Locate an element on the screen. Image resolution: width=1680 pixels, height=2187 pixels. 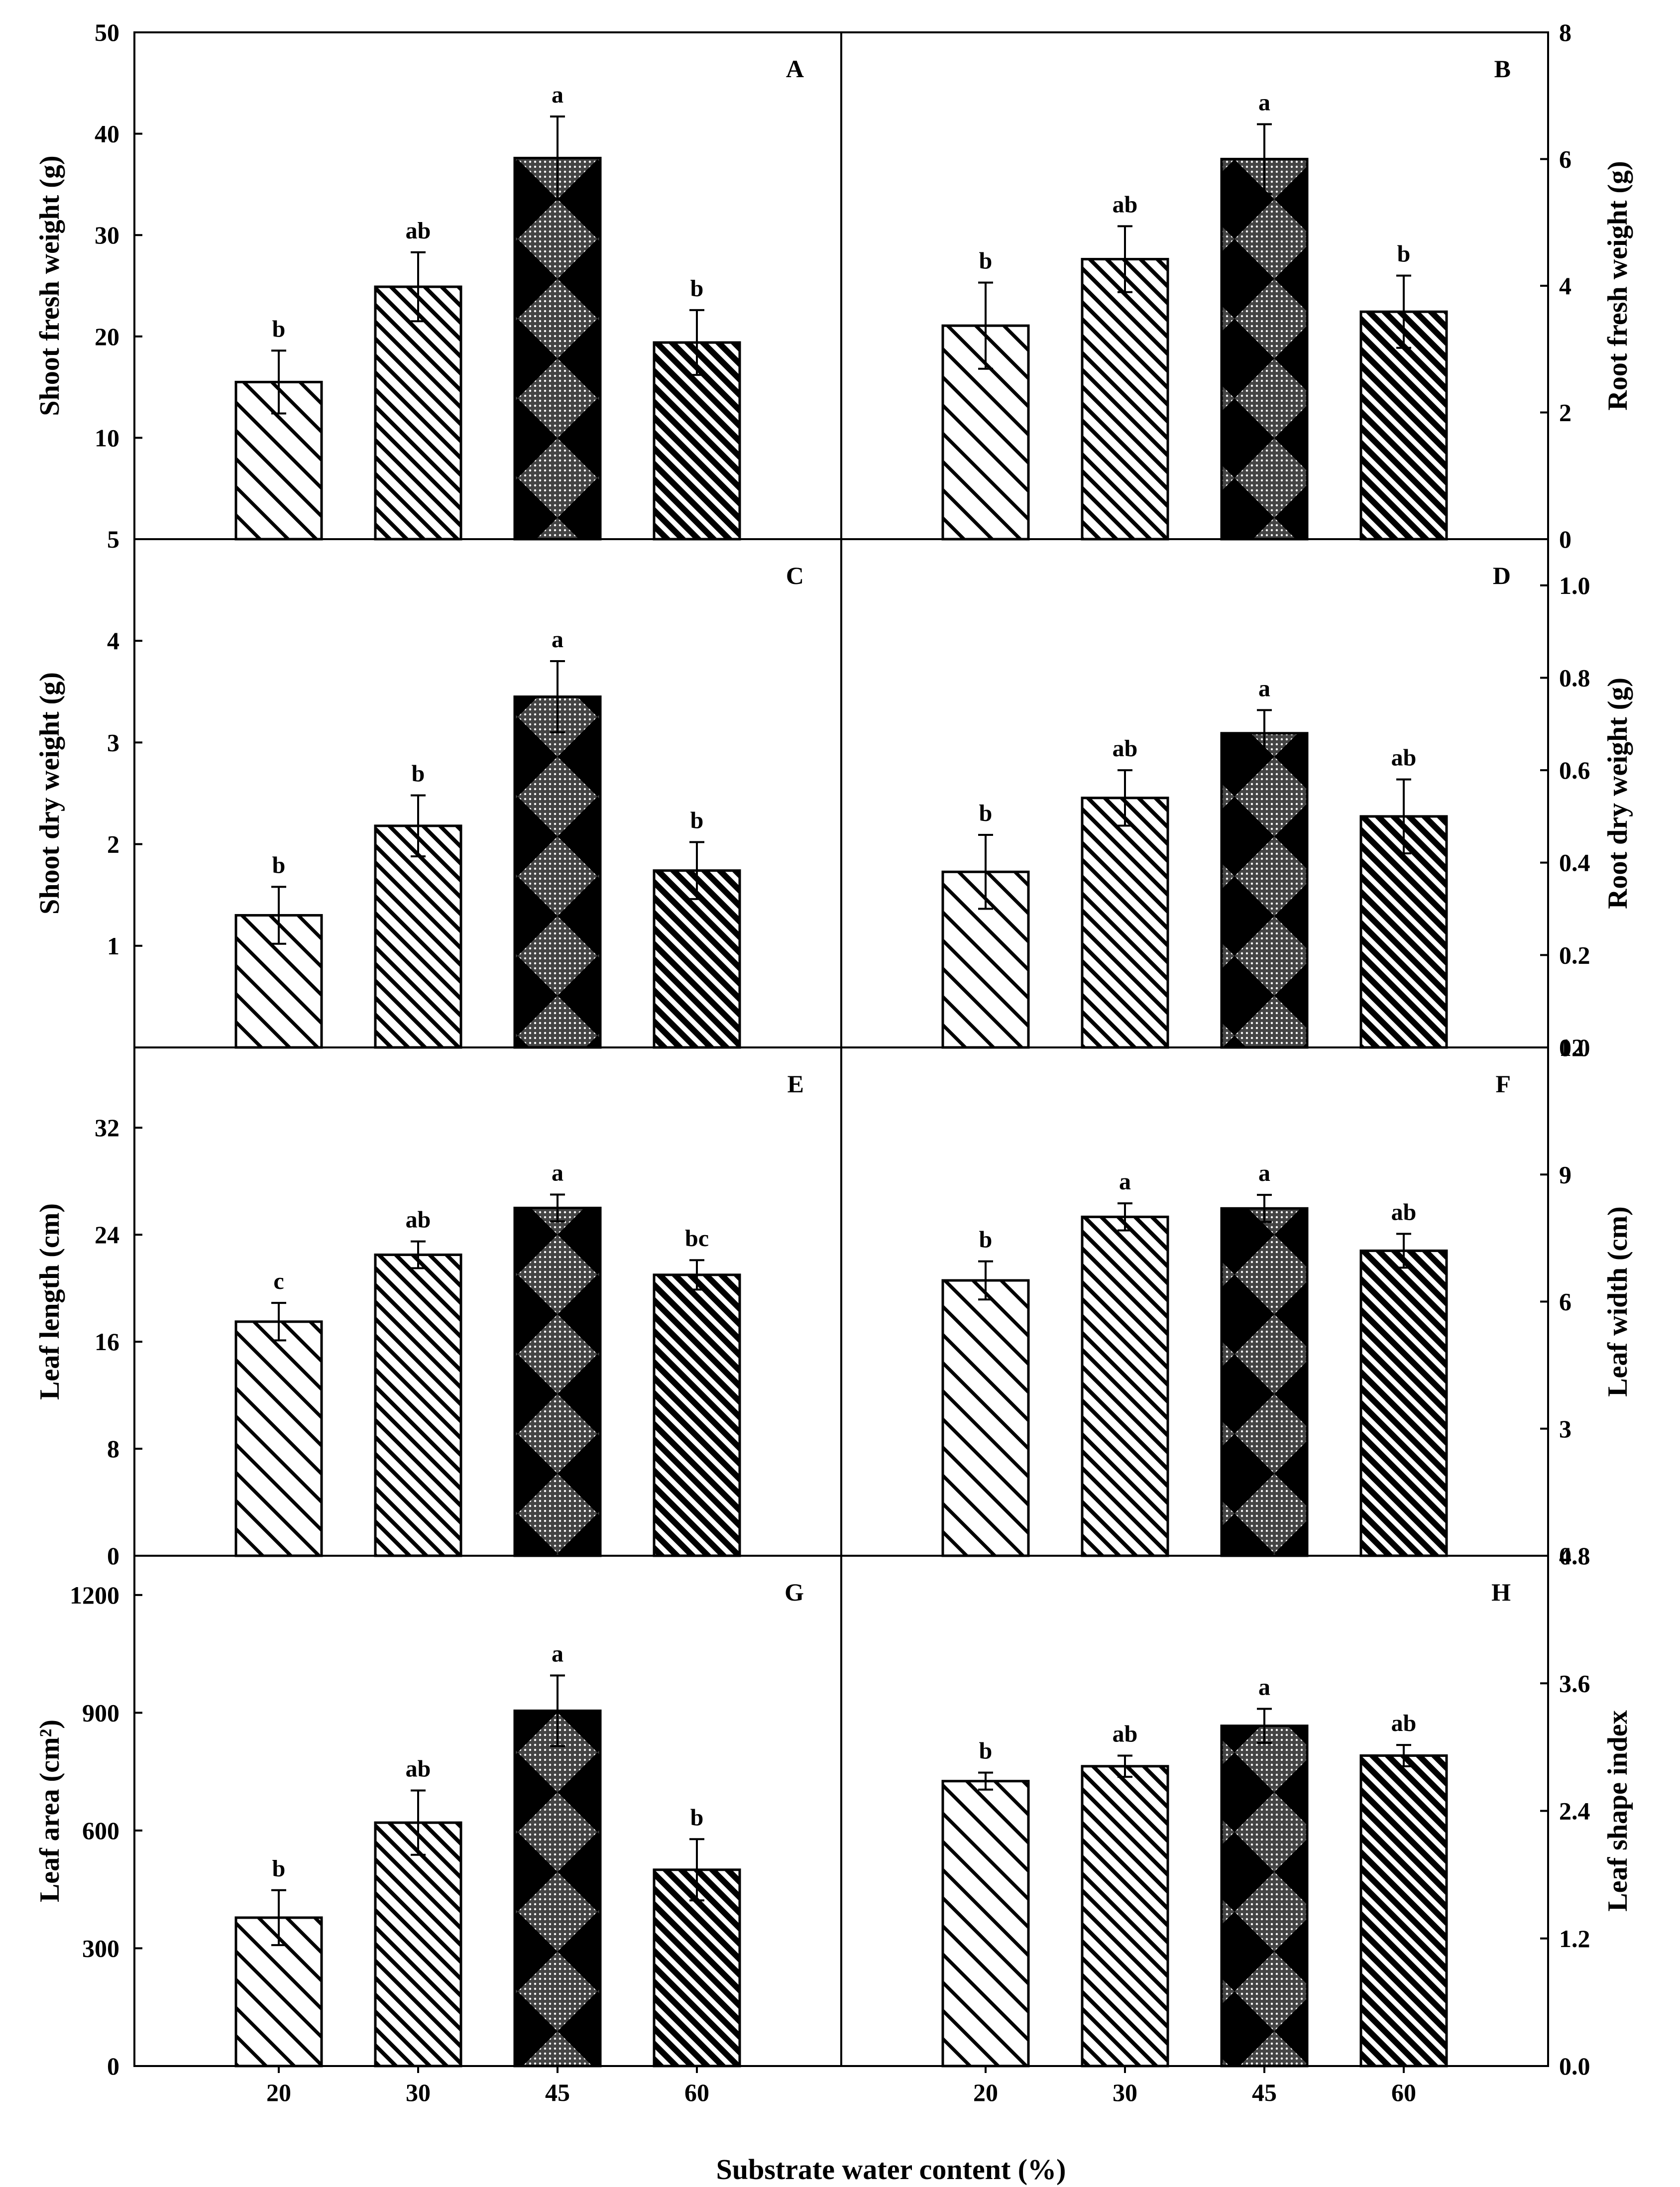
y-tick-label: 1200 is located at coordinates (95, 1595).